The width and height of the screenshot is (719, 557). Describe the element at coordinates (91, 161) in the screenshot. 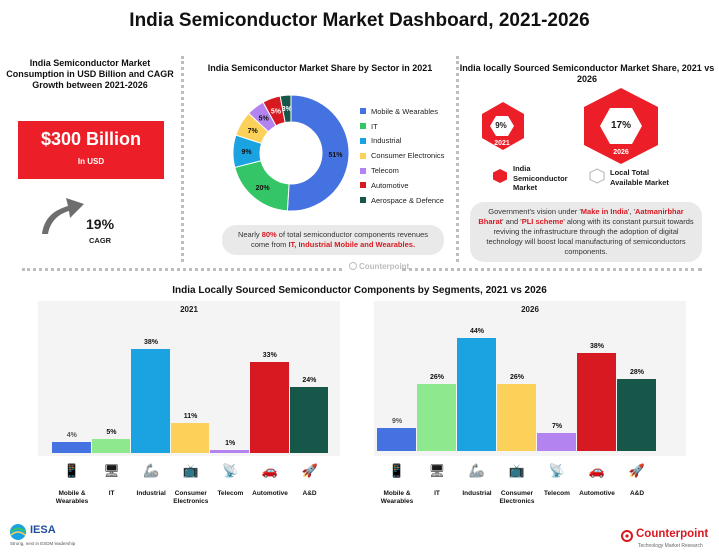

I see `market-unit: In USD` at that location.